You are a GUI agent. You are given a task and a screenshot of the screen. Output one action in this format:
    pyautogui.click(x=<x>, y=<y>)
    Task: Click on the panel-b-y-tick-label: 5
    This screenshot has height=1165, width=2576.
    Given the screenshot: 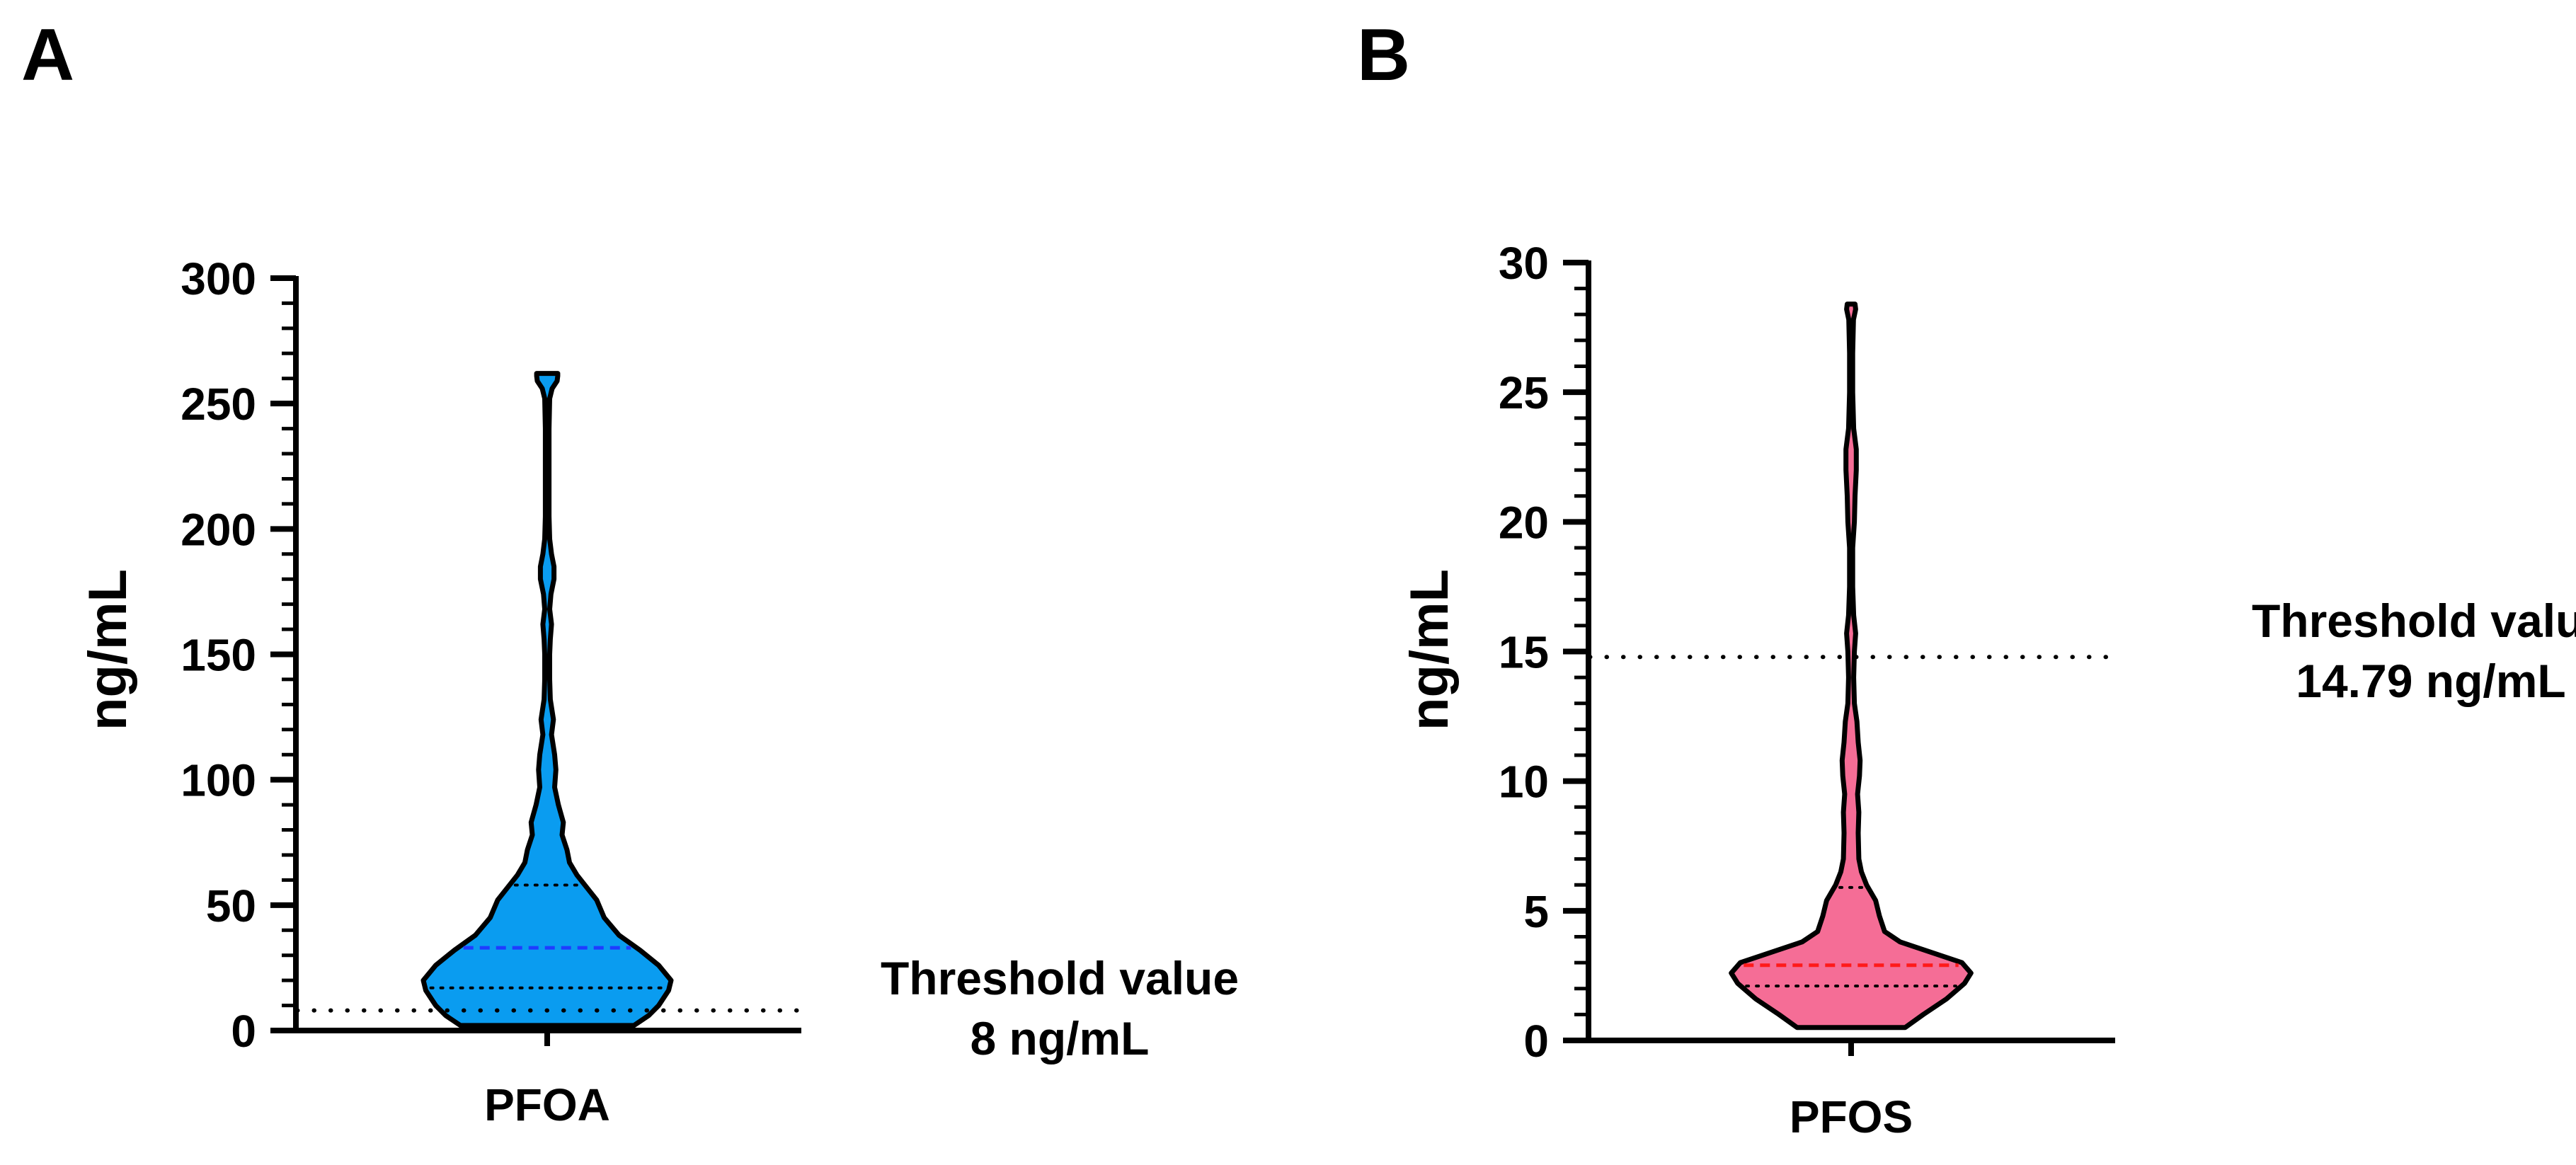 What is the action you would take?
    pyautogui.click(x=1536, y=911)
    